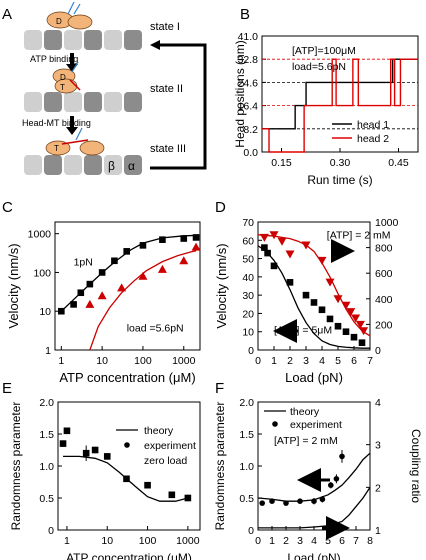  I want to click on y-tick-label: 1.0, so click(46, 467).